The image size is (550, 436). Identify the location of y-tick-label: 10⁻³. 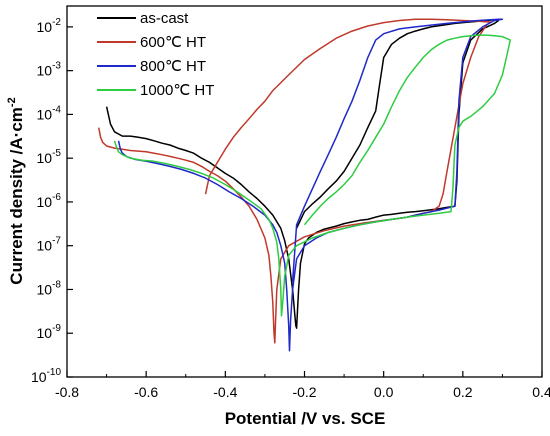
(49, 70).